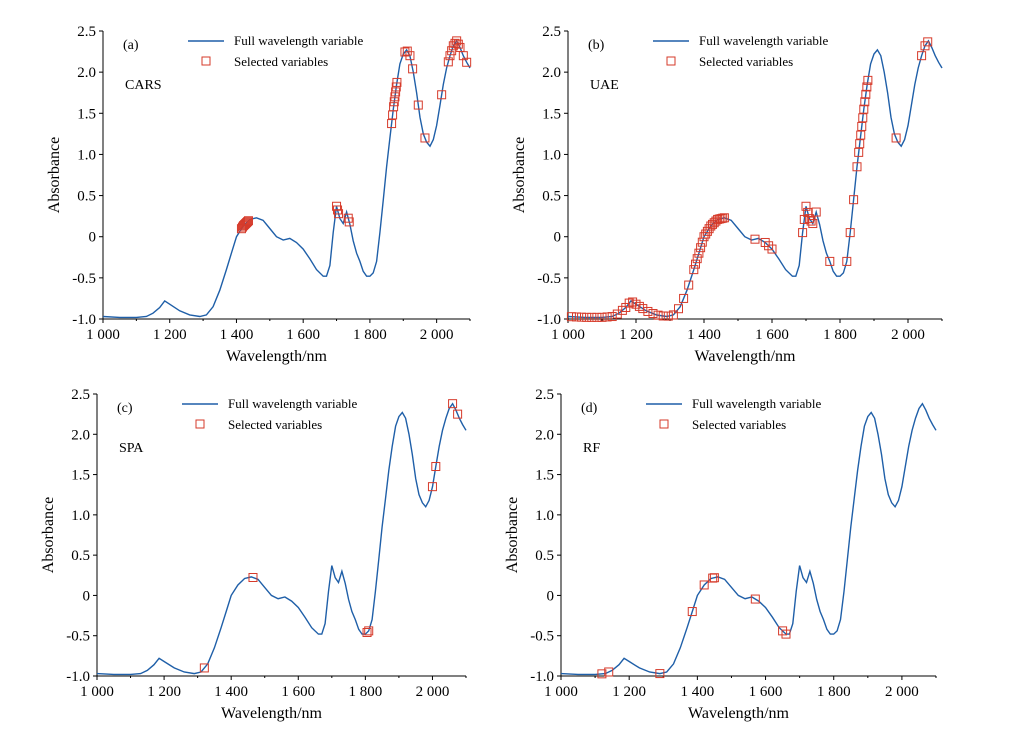 The width and height of the screenshot is (1018, 734). What do you see at coordinates (276, 356) in the screenshot?
I see `x-axis-title: Wavelength/nm` at bounding box center [276, 356].